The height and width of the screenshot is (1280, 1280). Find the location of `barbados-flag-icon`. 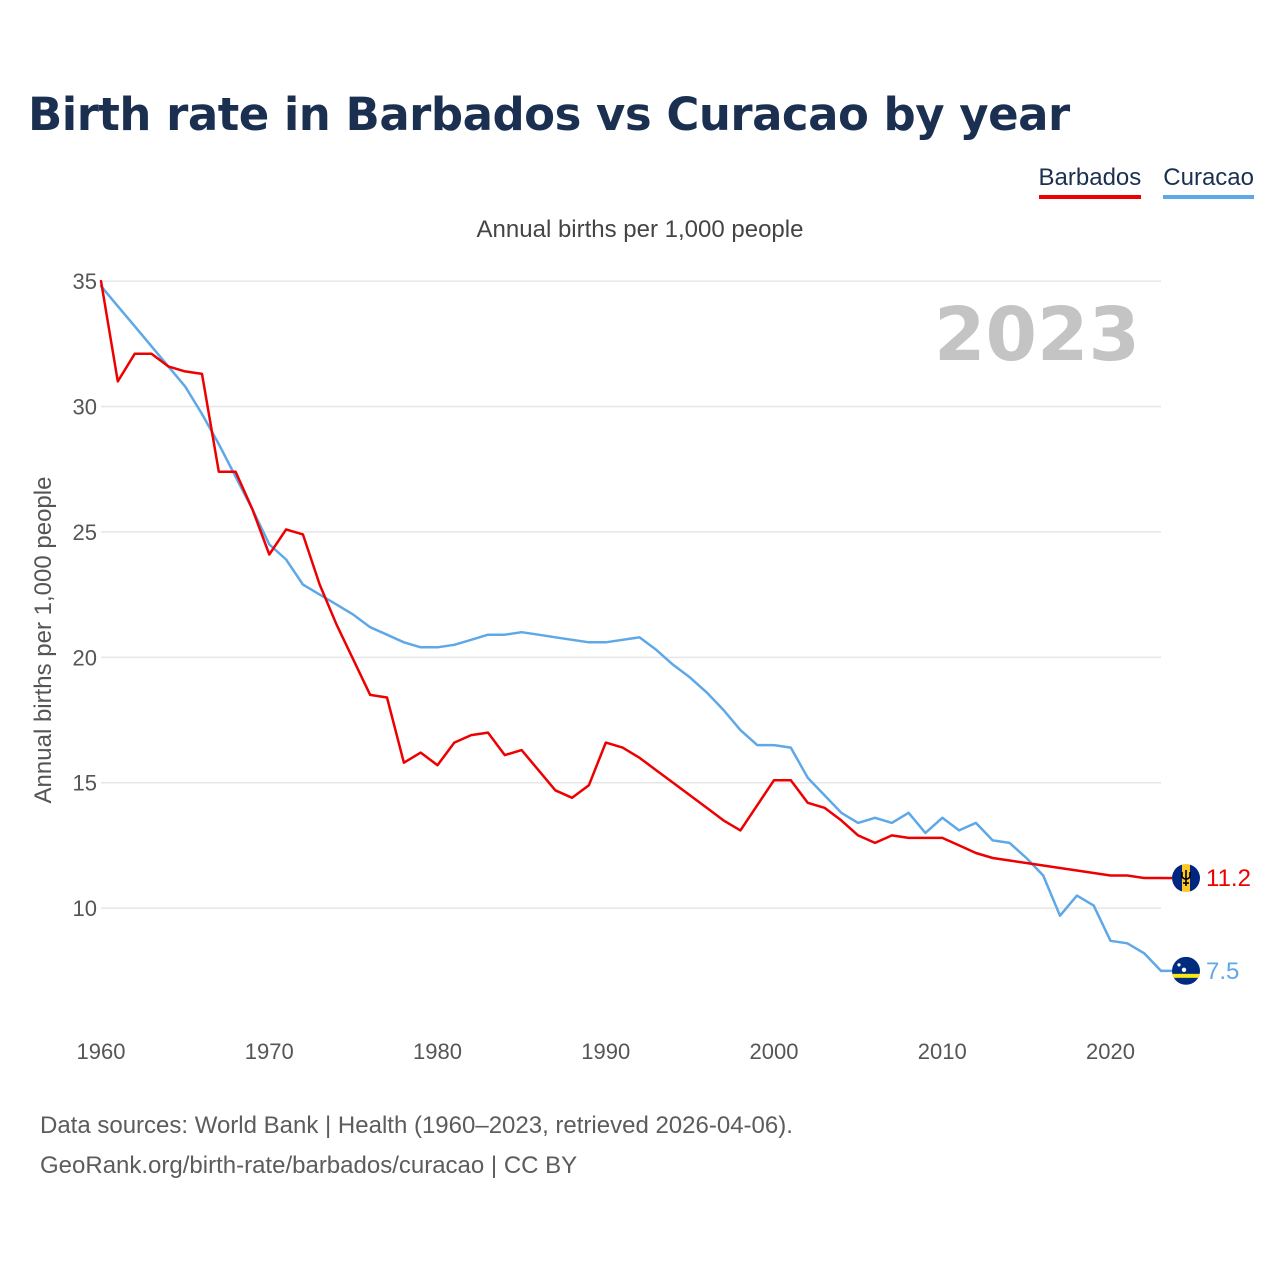

barbados-flag-icon is located at coordinates (1186, 878).